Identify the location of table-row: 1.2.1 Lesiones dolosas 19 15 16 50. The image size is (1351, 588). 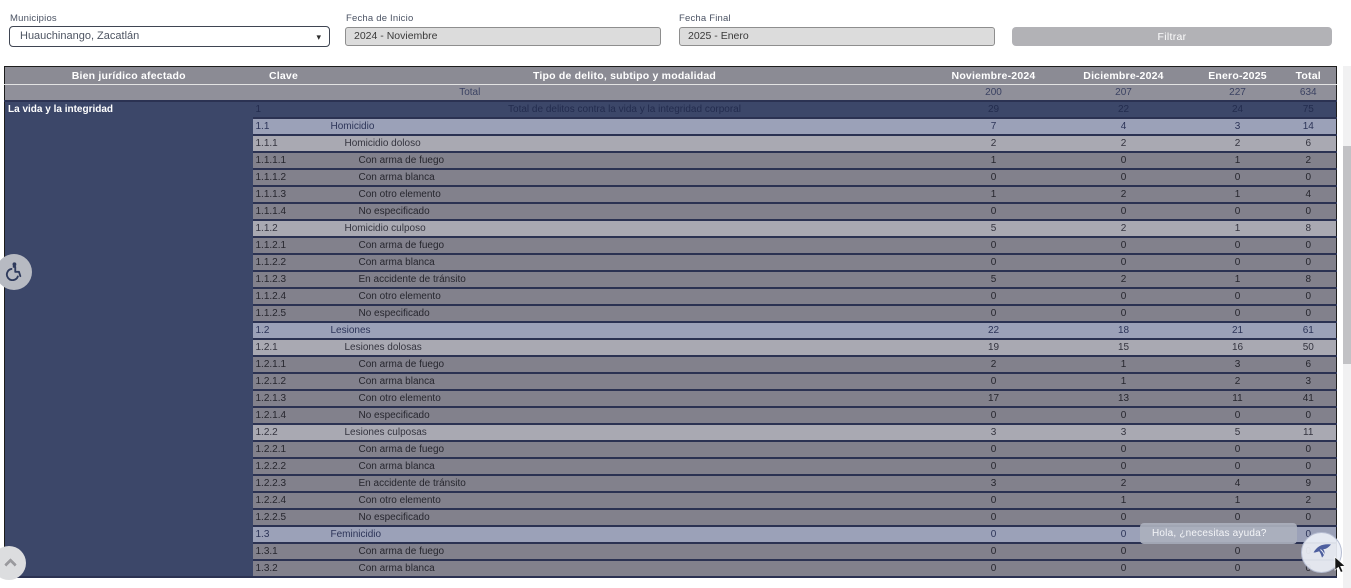
(671, 348).